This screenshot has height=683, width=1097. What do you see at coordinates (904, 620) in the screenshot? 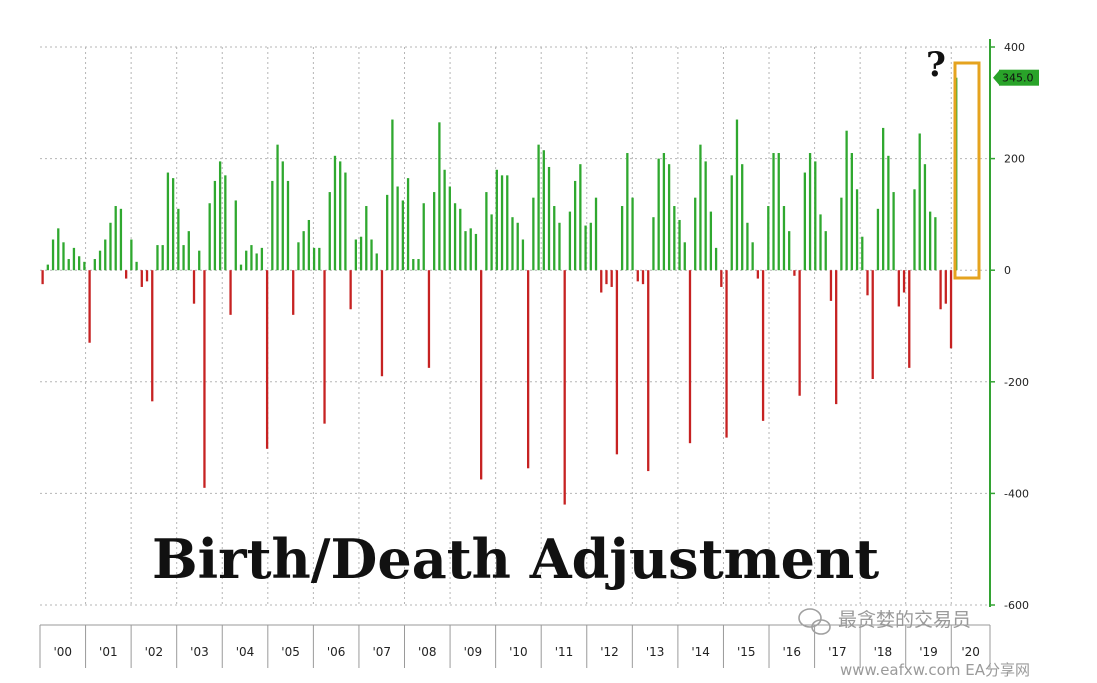
I see `watermark-top-text: 最贪婪的交易员` at bounding box center [904, 620].